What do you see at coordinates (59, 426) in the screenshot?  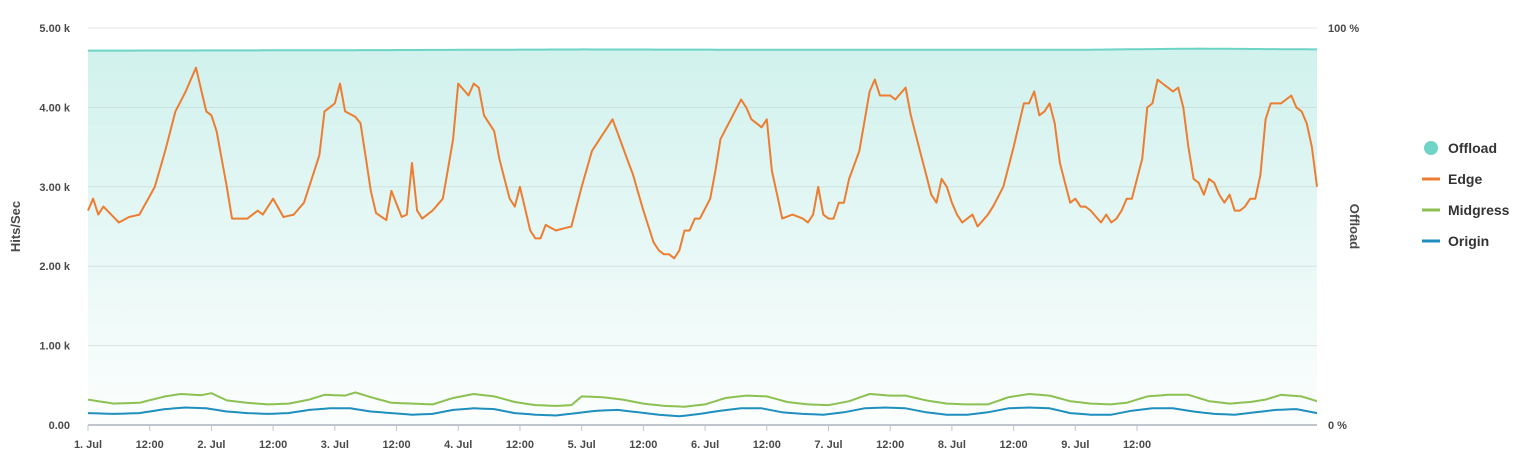 I see `y-left-tick-label: 0.00` at bounding box center [59, 426].